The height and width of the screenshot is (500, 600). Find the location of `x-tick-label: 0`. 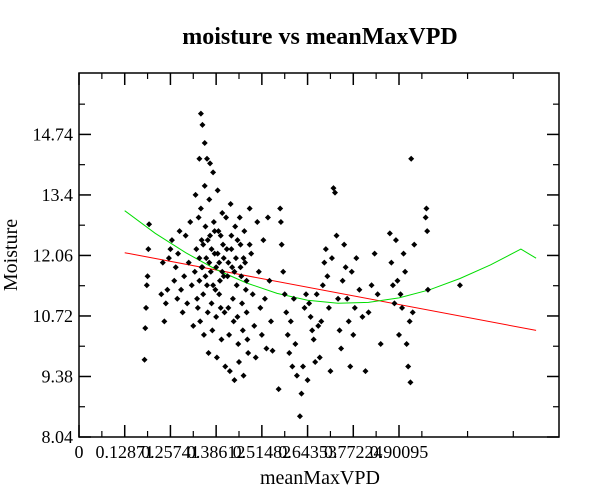

x-tick-label: 0 is located at coordinates (79, 452).